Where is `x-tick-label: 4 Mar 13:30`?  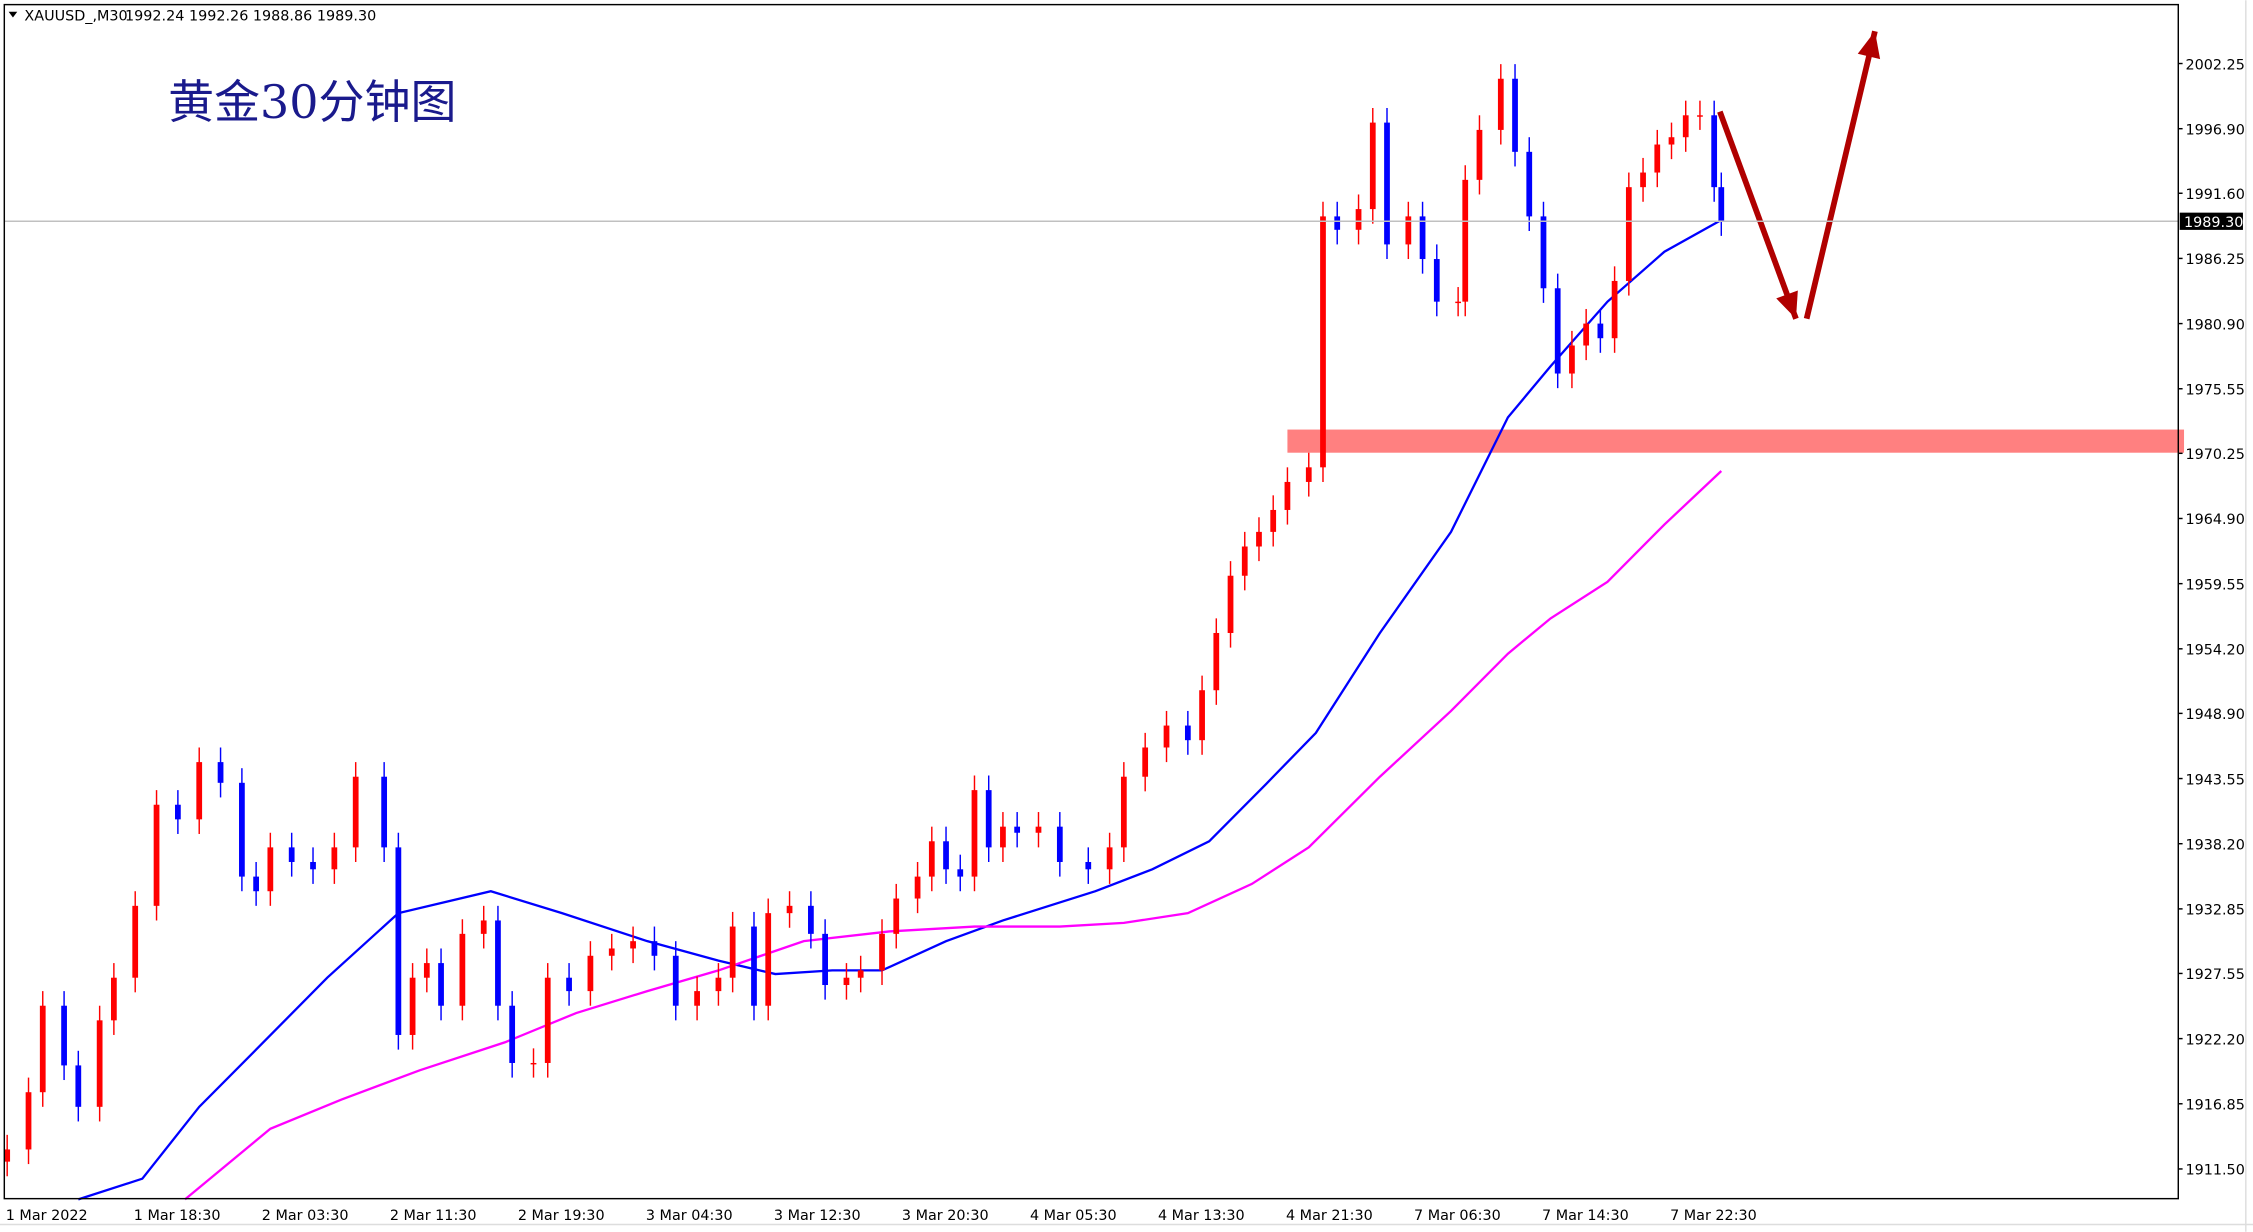 x-tick-label: 4 Mar 13:30 is located at coordinates (1201, 1216).